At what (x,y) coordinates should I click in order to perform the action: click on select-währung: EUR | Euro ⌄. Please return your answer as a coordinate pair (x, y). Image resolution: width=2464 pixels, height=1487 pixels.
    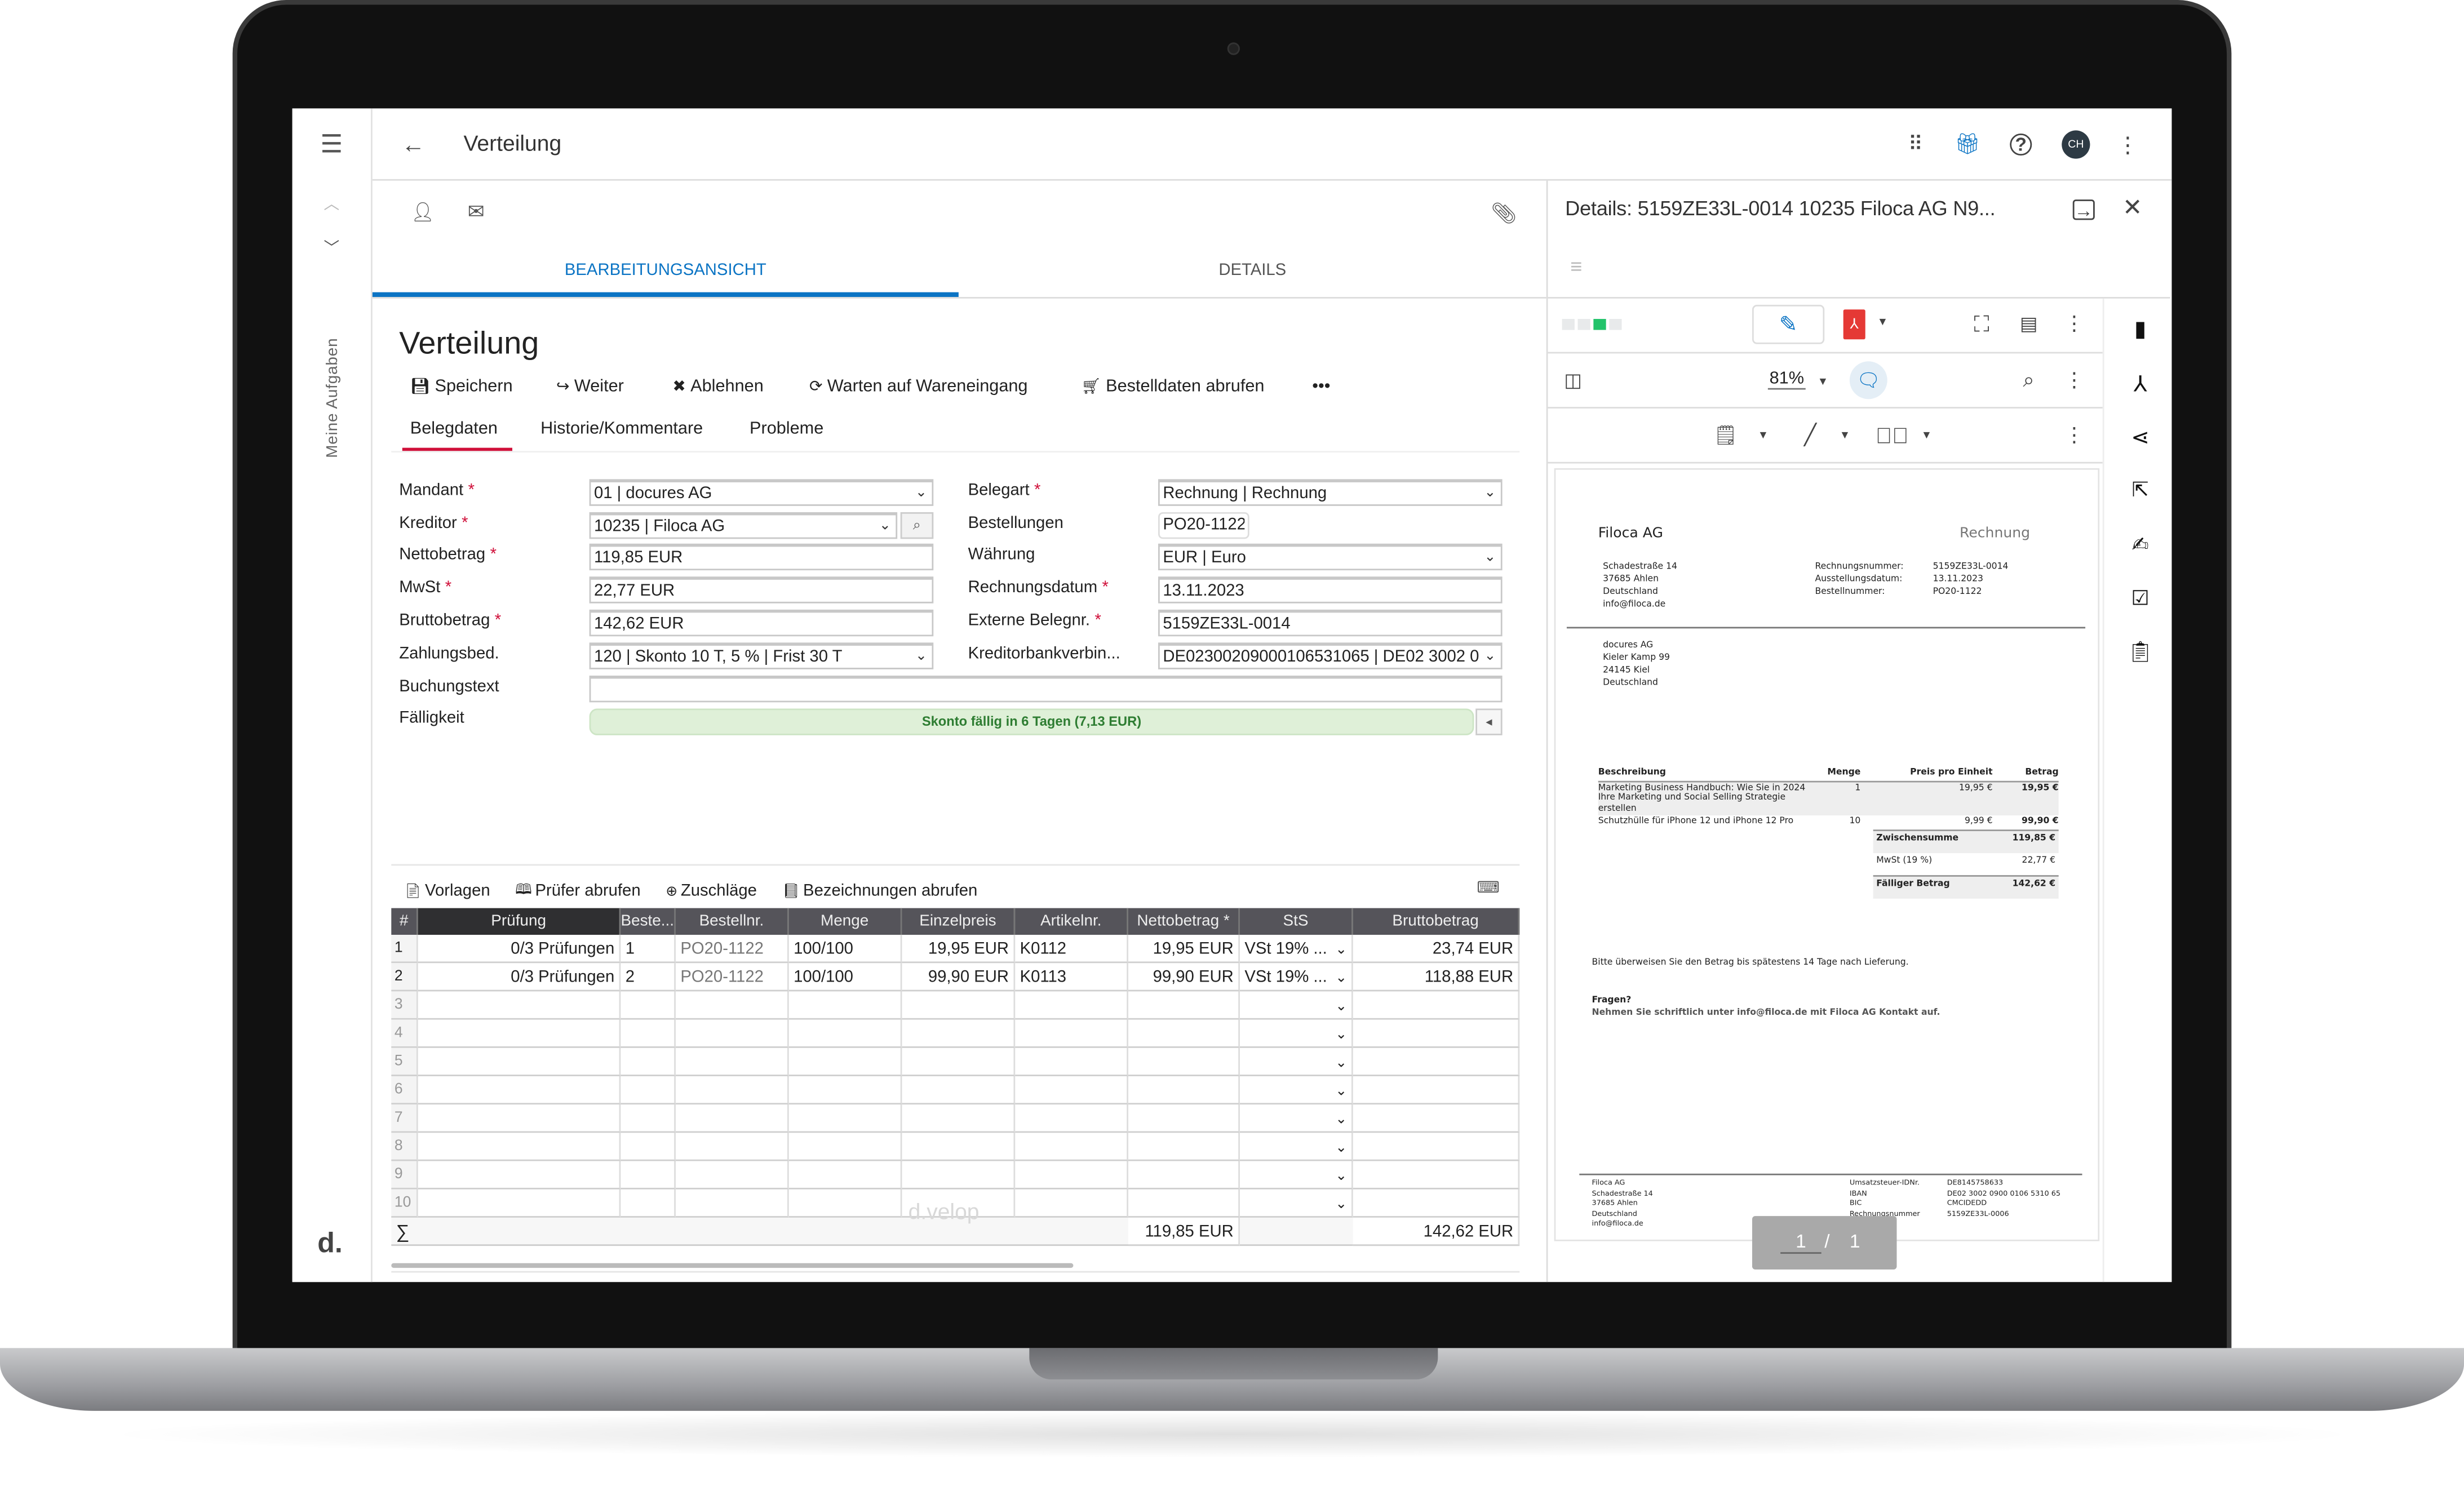
    Looking at the image, I should click on (1330, 557).